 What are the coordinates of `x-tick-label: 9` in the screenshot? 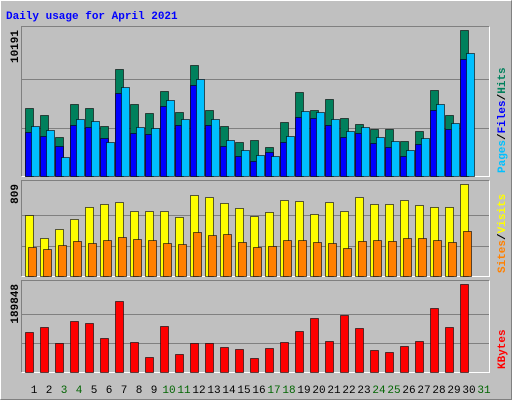 It's located at (154, 391).